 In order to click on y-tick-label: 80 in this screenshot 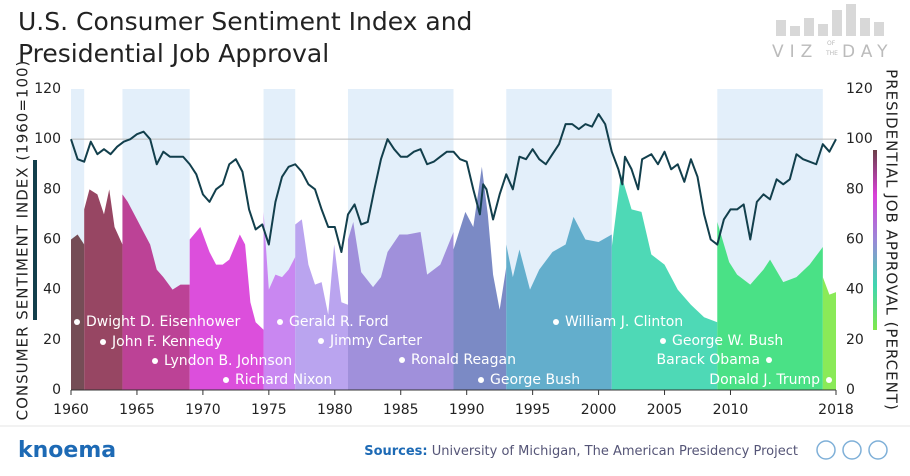, I will do `click(52, 189)`.